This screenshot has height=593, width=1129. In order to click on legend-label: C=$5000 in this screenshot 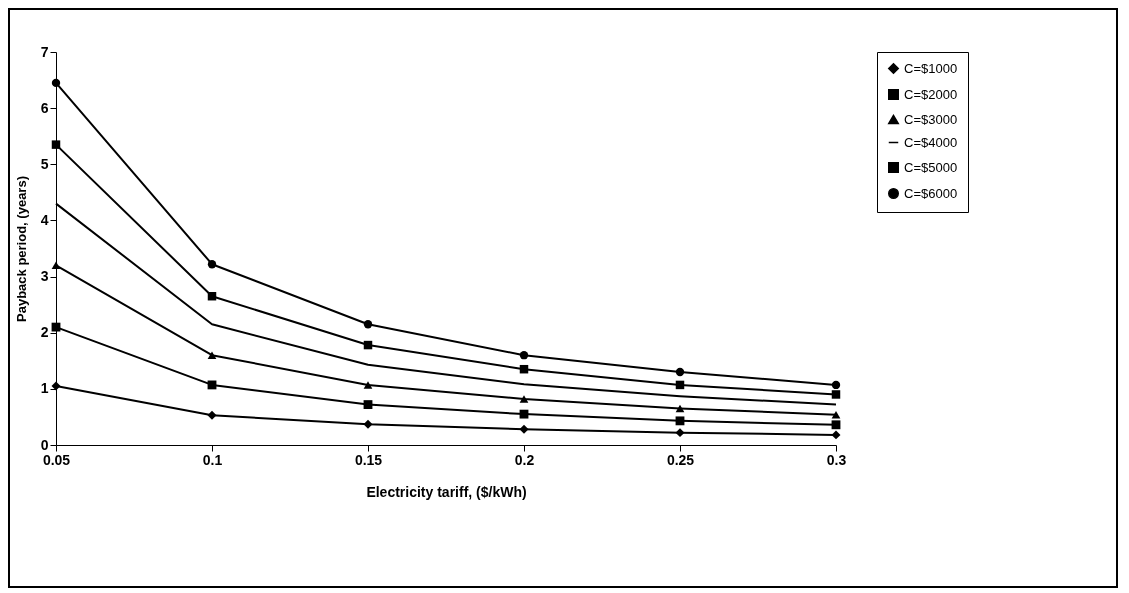, I will do `click(931, 167)`.